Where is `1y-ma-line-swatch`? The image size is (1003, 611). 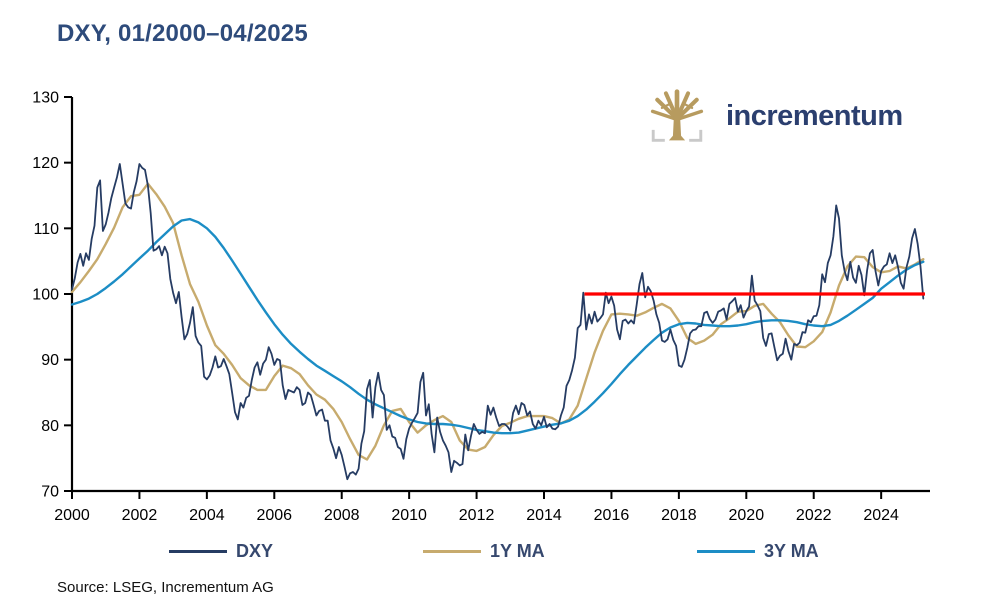 1y-ma-line-swatch is located at coordinates (452, 551).